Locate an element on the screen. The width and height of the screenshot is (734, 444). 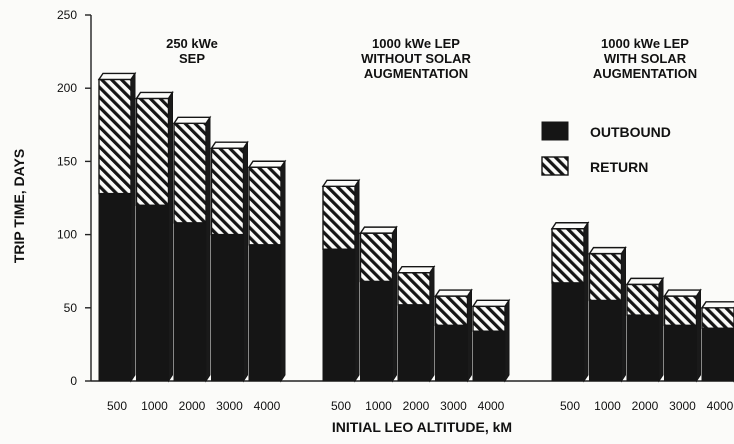
group-title-line: WITH SOLAR is located at coordinates (645, 58).